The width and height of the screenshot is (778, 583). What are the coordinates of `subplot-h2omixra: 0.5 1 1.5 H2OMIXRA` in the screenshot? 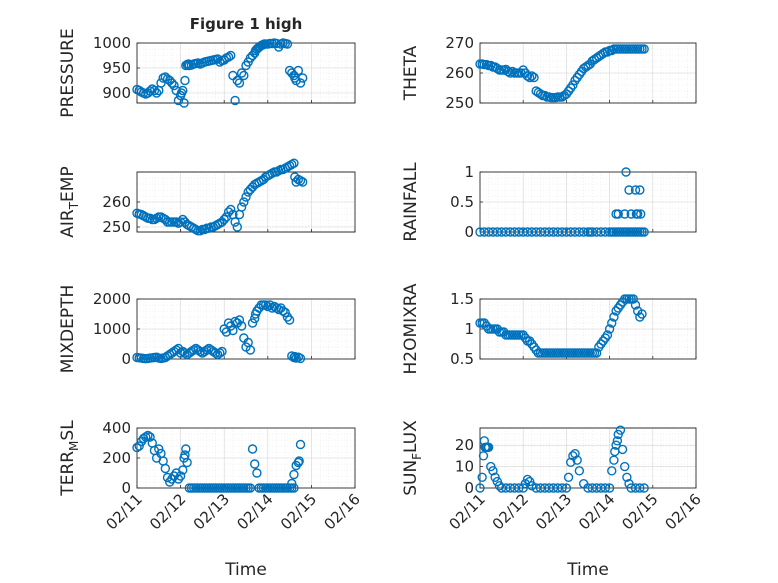 It's located at (549, 329).